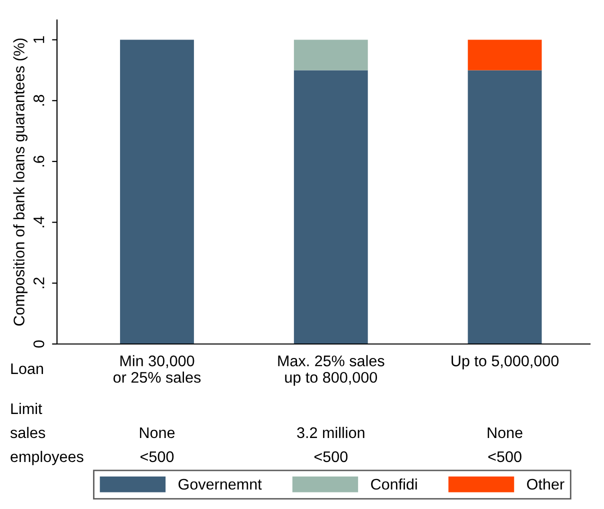 This screenshot has width=604, height=509. I want to click on y-axis-title: Composition of bank loans guarantees (%), so click(20, 182).